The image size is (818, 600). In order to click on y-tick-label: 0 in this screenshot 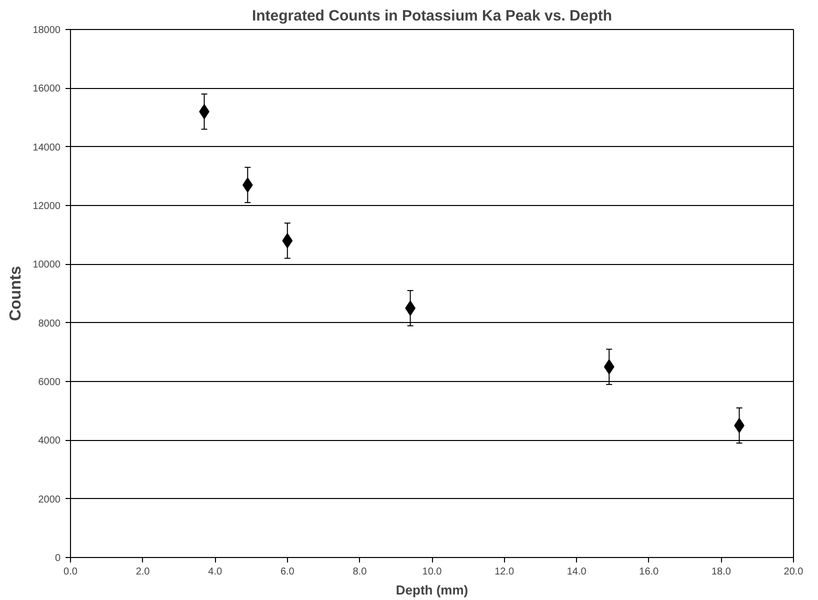, I will do `click(57, 558)`.